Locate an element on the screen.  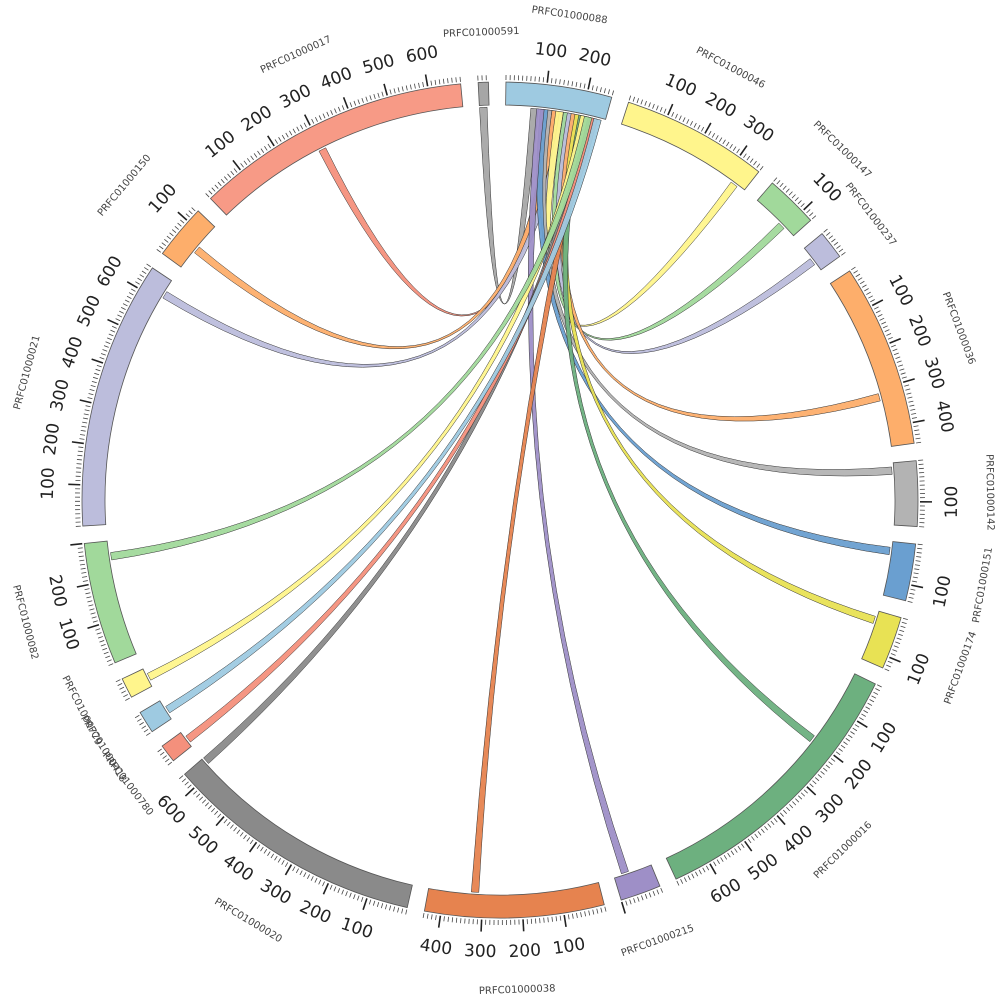
segment-label-PRFC01000591: PRFC01000591 is located at coordinates (481, 33).